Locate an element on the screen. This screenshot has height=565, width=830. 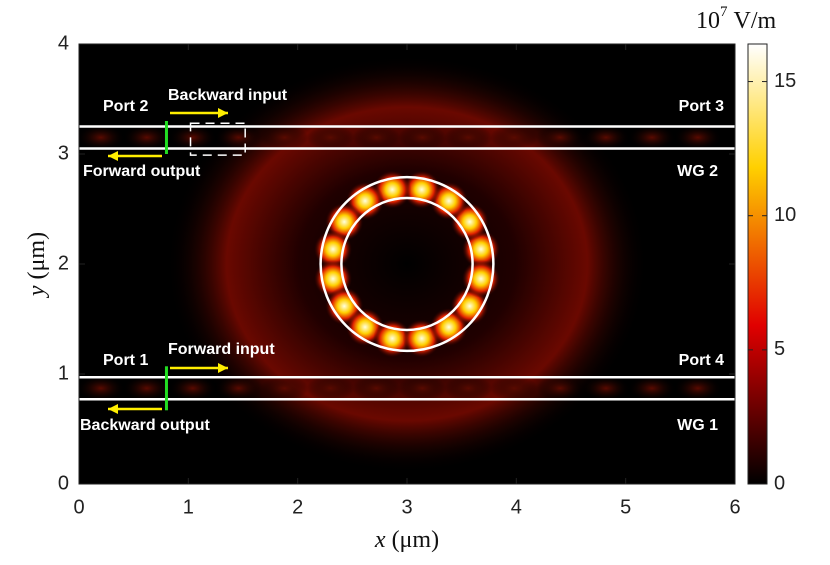
colorbar-title: 107 V/m is located at coordinates (736, 18).